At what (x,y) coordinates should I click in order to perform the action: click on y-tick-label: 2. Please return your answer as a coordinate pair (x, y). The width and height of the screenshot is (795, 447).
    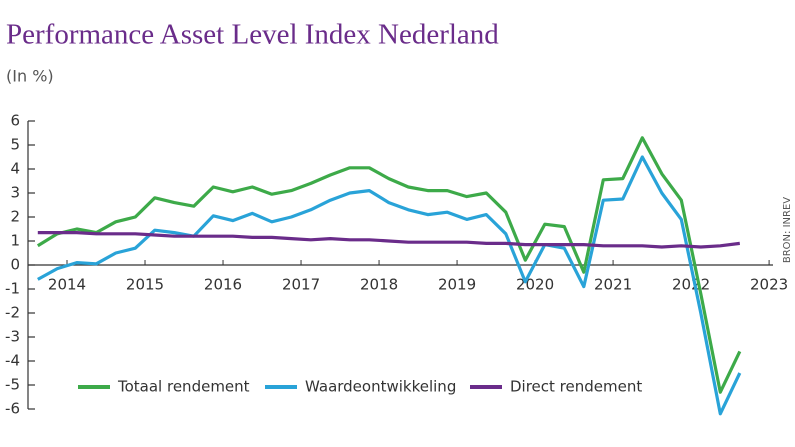
    Looking at the image, I should click on (15, 217).